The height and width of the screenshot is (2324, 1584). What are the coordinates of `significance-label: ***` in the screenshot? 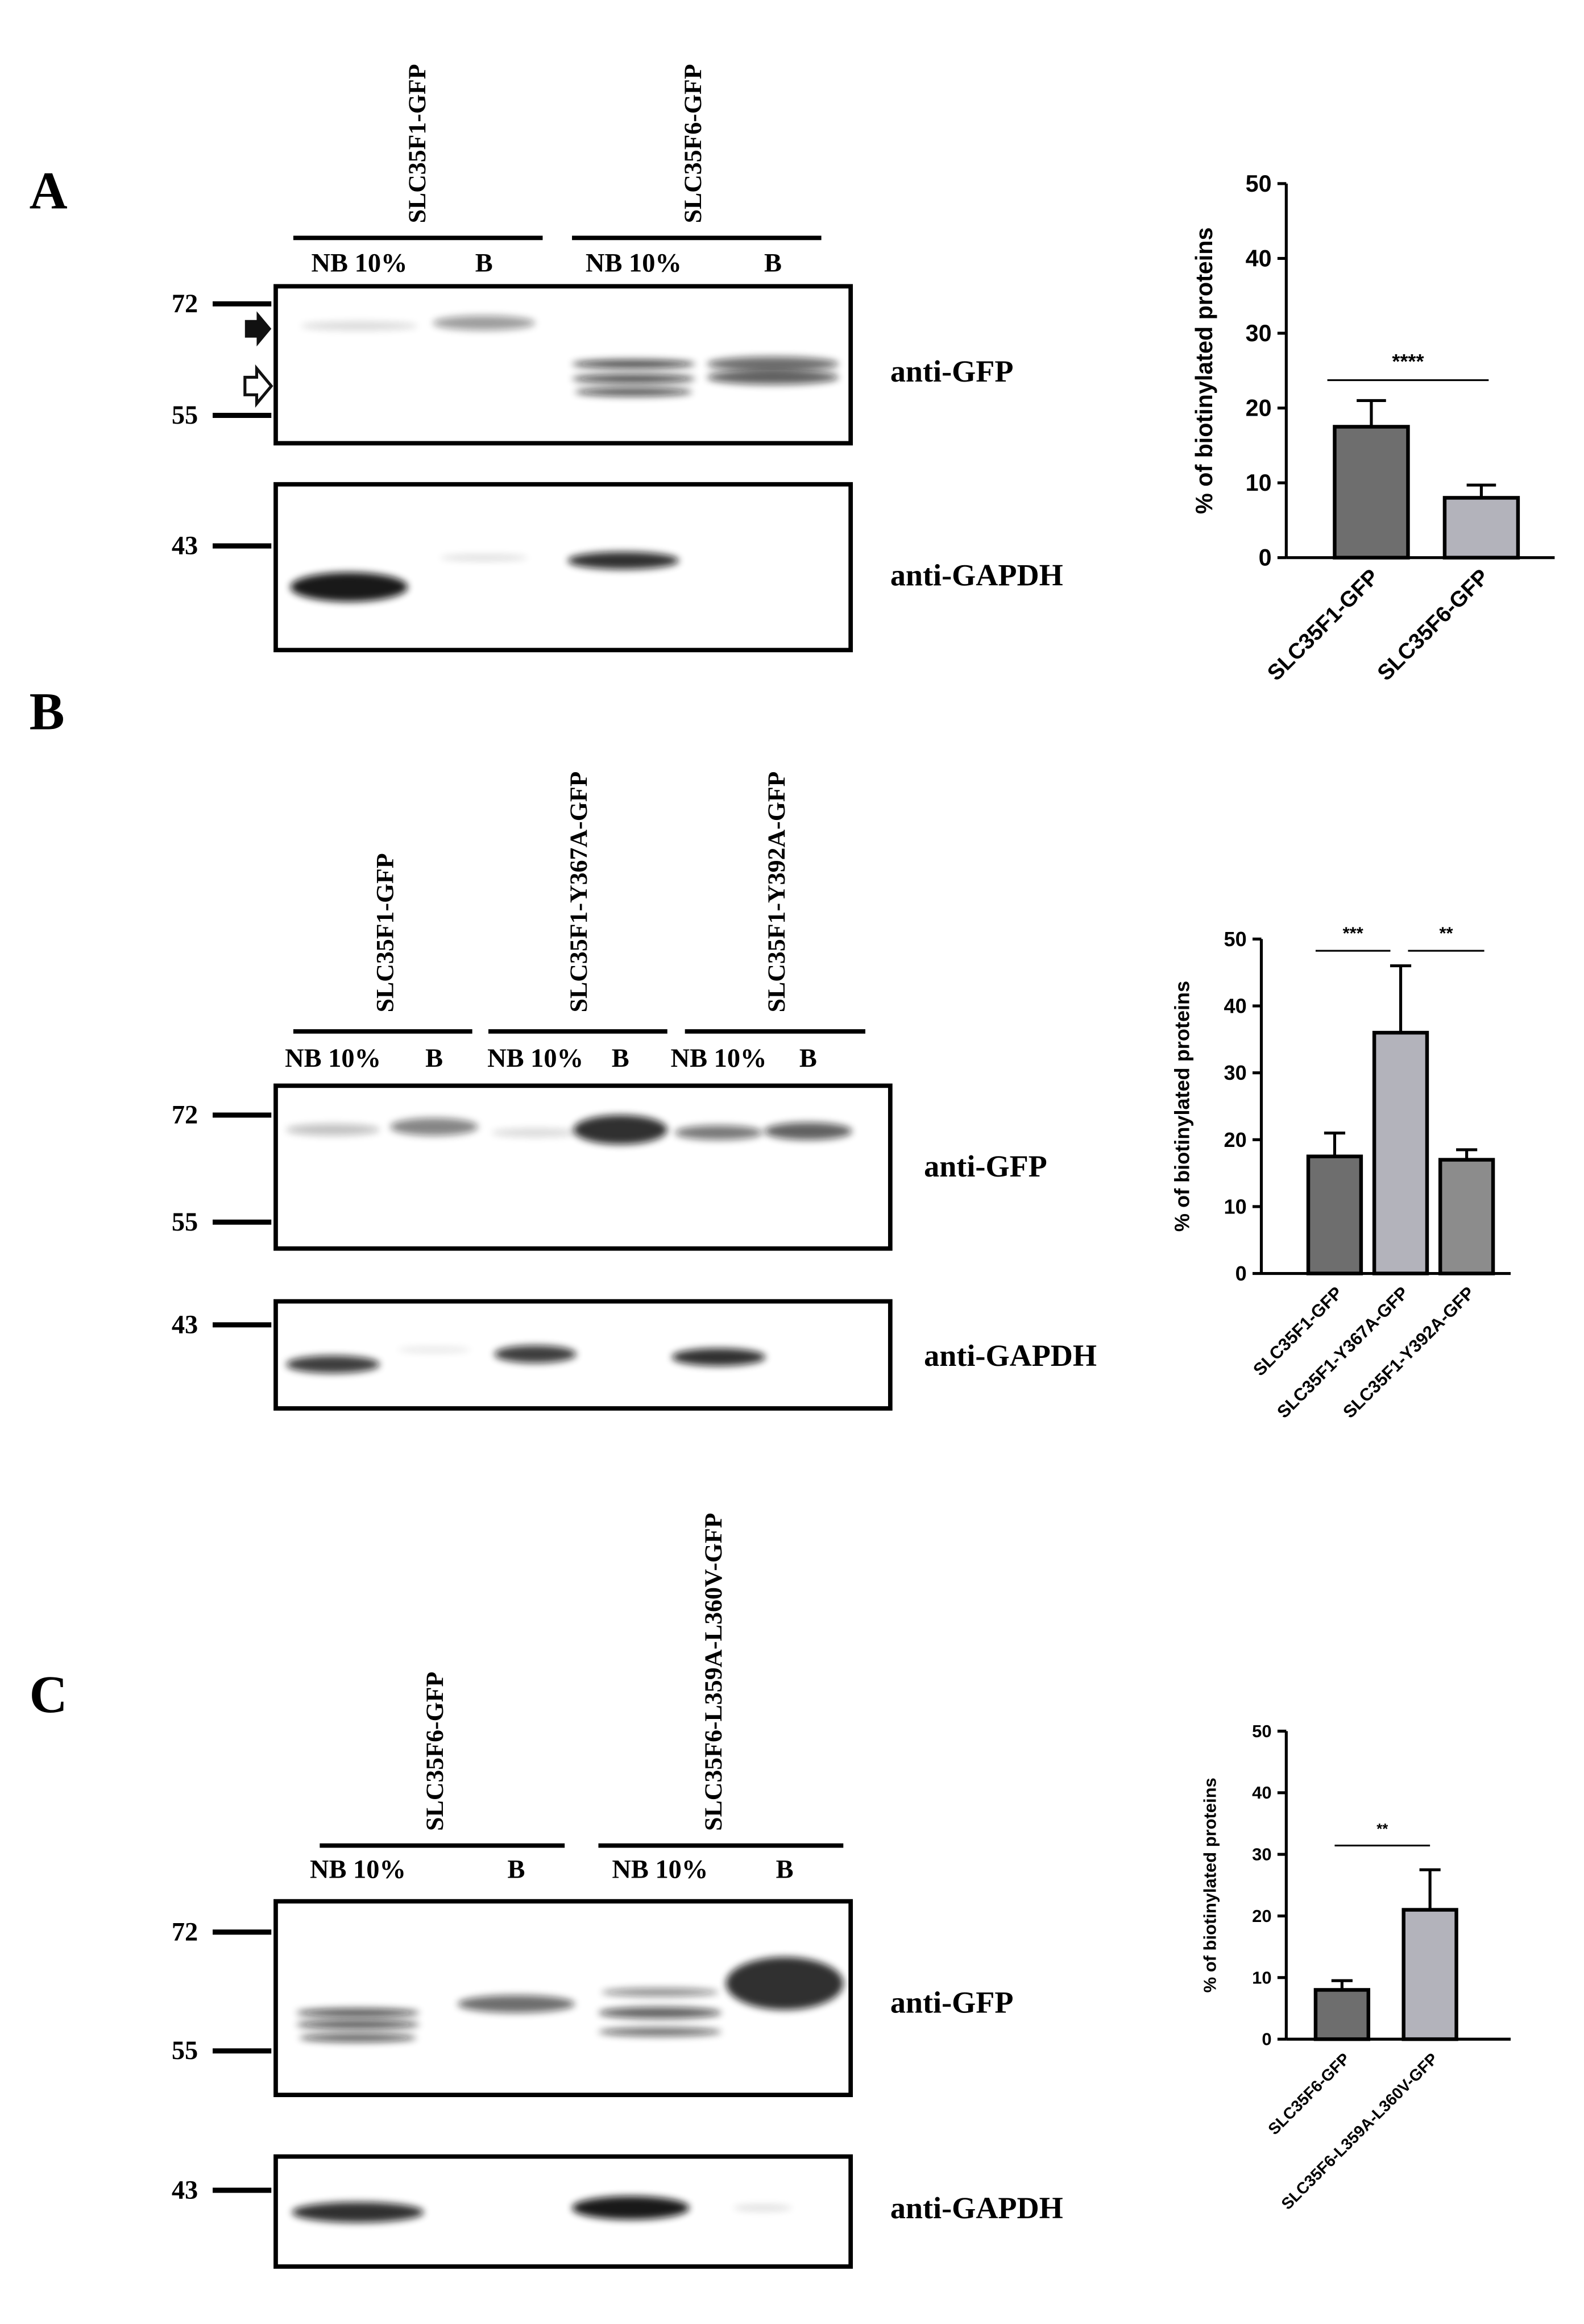 It's located at (1354, 933).